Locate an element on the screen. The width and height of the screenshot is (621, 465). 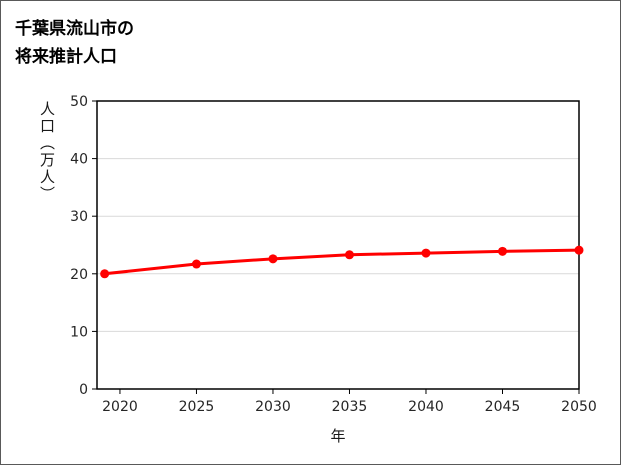
series-line is located at coordinates (342, 262).